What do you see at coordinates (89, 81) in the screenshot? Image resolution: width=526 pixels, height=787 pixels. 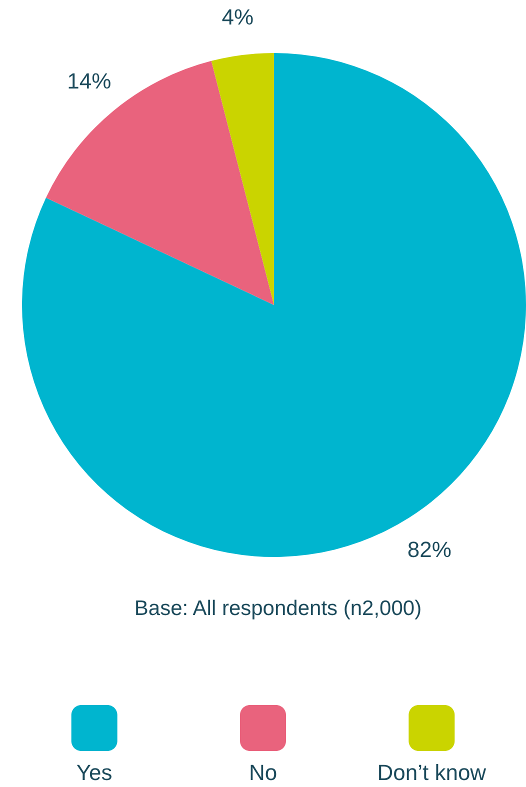 I see `data-label: 14%` at bounding box center [89, 81].